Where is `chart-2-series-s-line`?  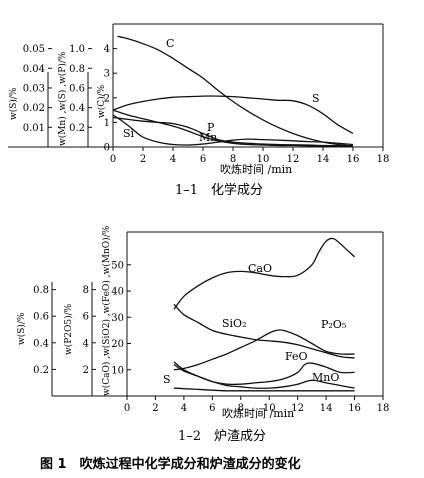 chart-2-series-s-line is located at coordinates (264, 389).